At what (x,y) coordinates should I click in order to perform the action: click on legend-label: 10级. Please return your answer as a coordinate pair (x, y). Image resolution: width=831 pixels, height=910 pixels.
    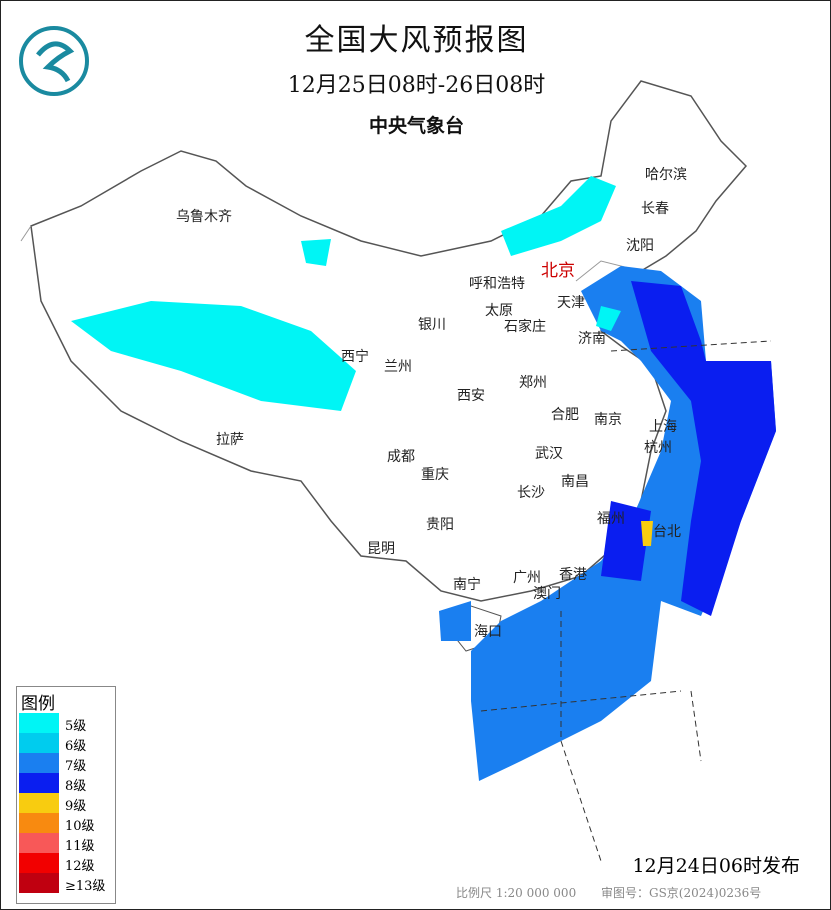
    Looking at the image, I should click on (80, 826).